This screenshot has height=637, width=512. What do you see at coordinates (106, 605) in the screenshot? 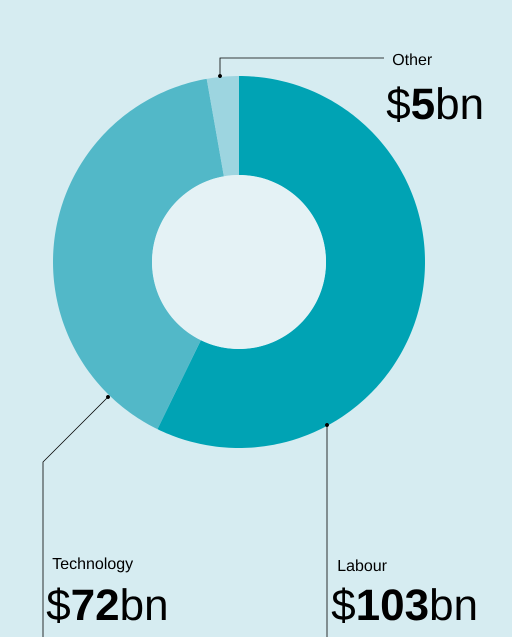
I see `data-label: $72bn` at bounding box center [106, 605].